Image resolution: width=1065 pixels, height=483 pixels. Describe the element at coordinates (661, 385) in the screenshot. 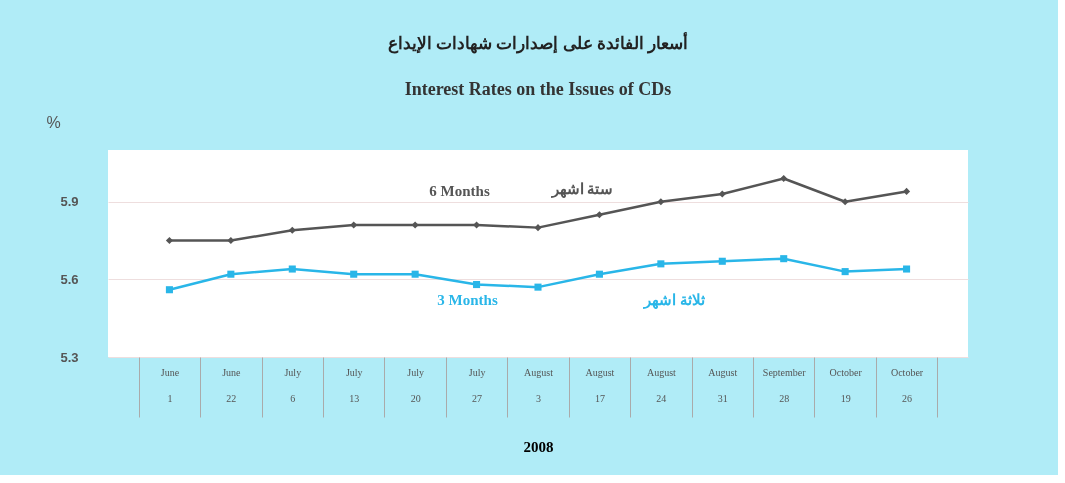

I see `category-label: August 24` at that location.